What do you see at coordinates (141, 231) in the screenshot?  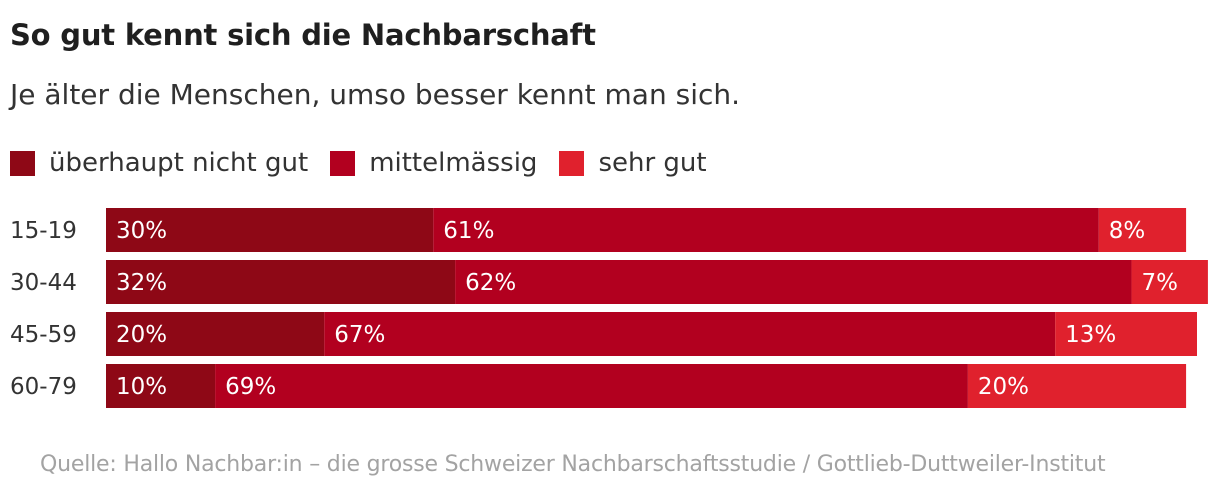 I see `data-label-15-19-1: 30%` at bounding box center [141, 231].